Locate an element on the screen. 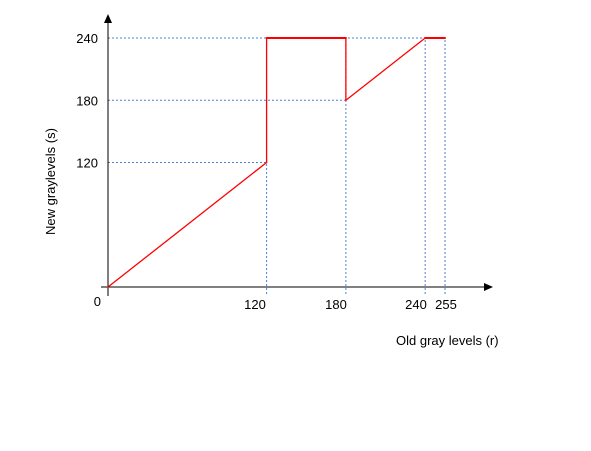 This screenshot has width=591, height=451. y-tick-label-120: 120 is located at coordinates (87, 163).